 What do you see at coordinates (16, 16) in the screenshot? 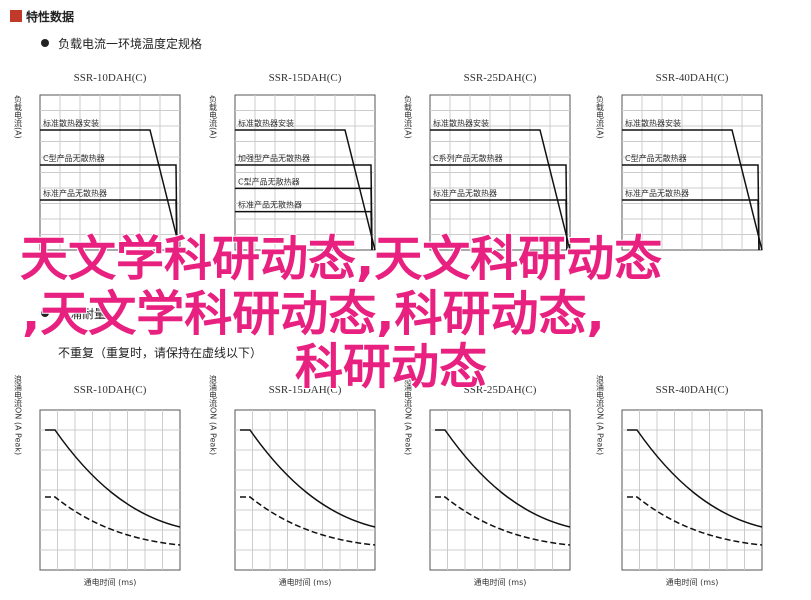
I see `title-icon` at bounding box center [16, 16].